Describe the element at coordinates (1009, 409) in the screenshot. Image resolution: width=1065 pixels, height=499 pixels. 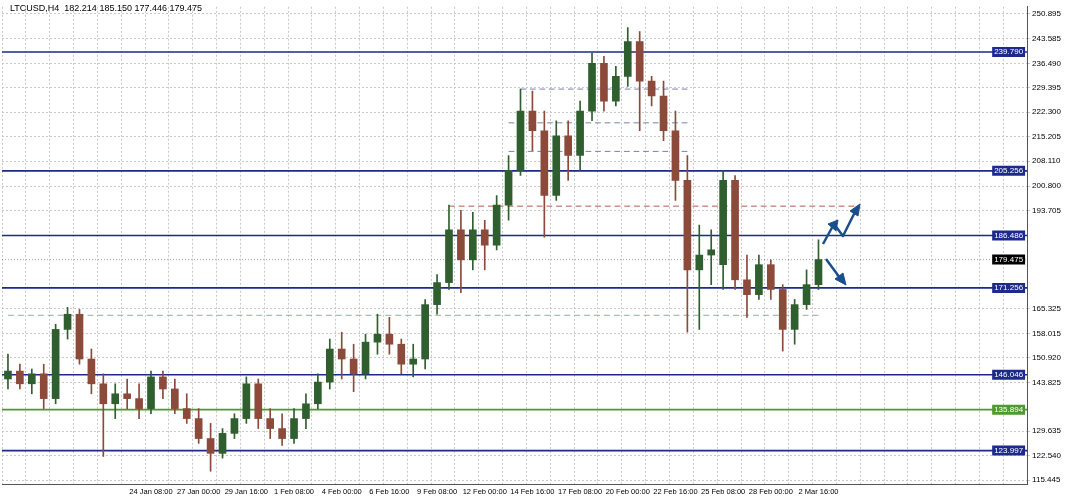
I see `ref-line-label: 135.894` at that location.